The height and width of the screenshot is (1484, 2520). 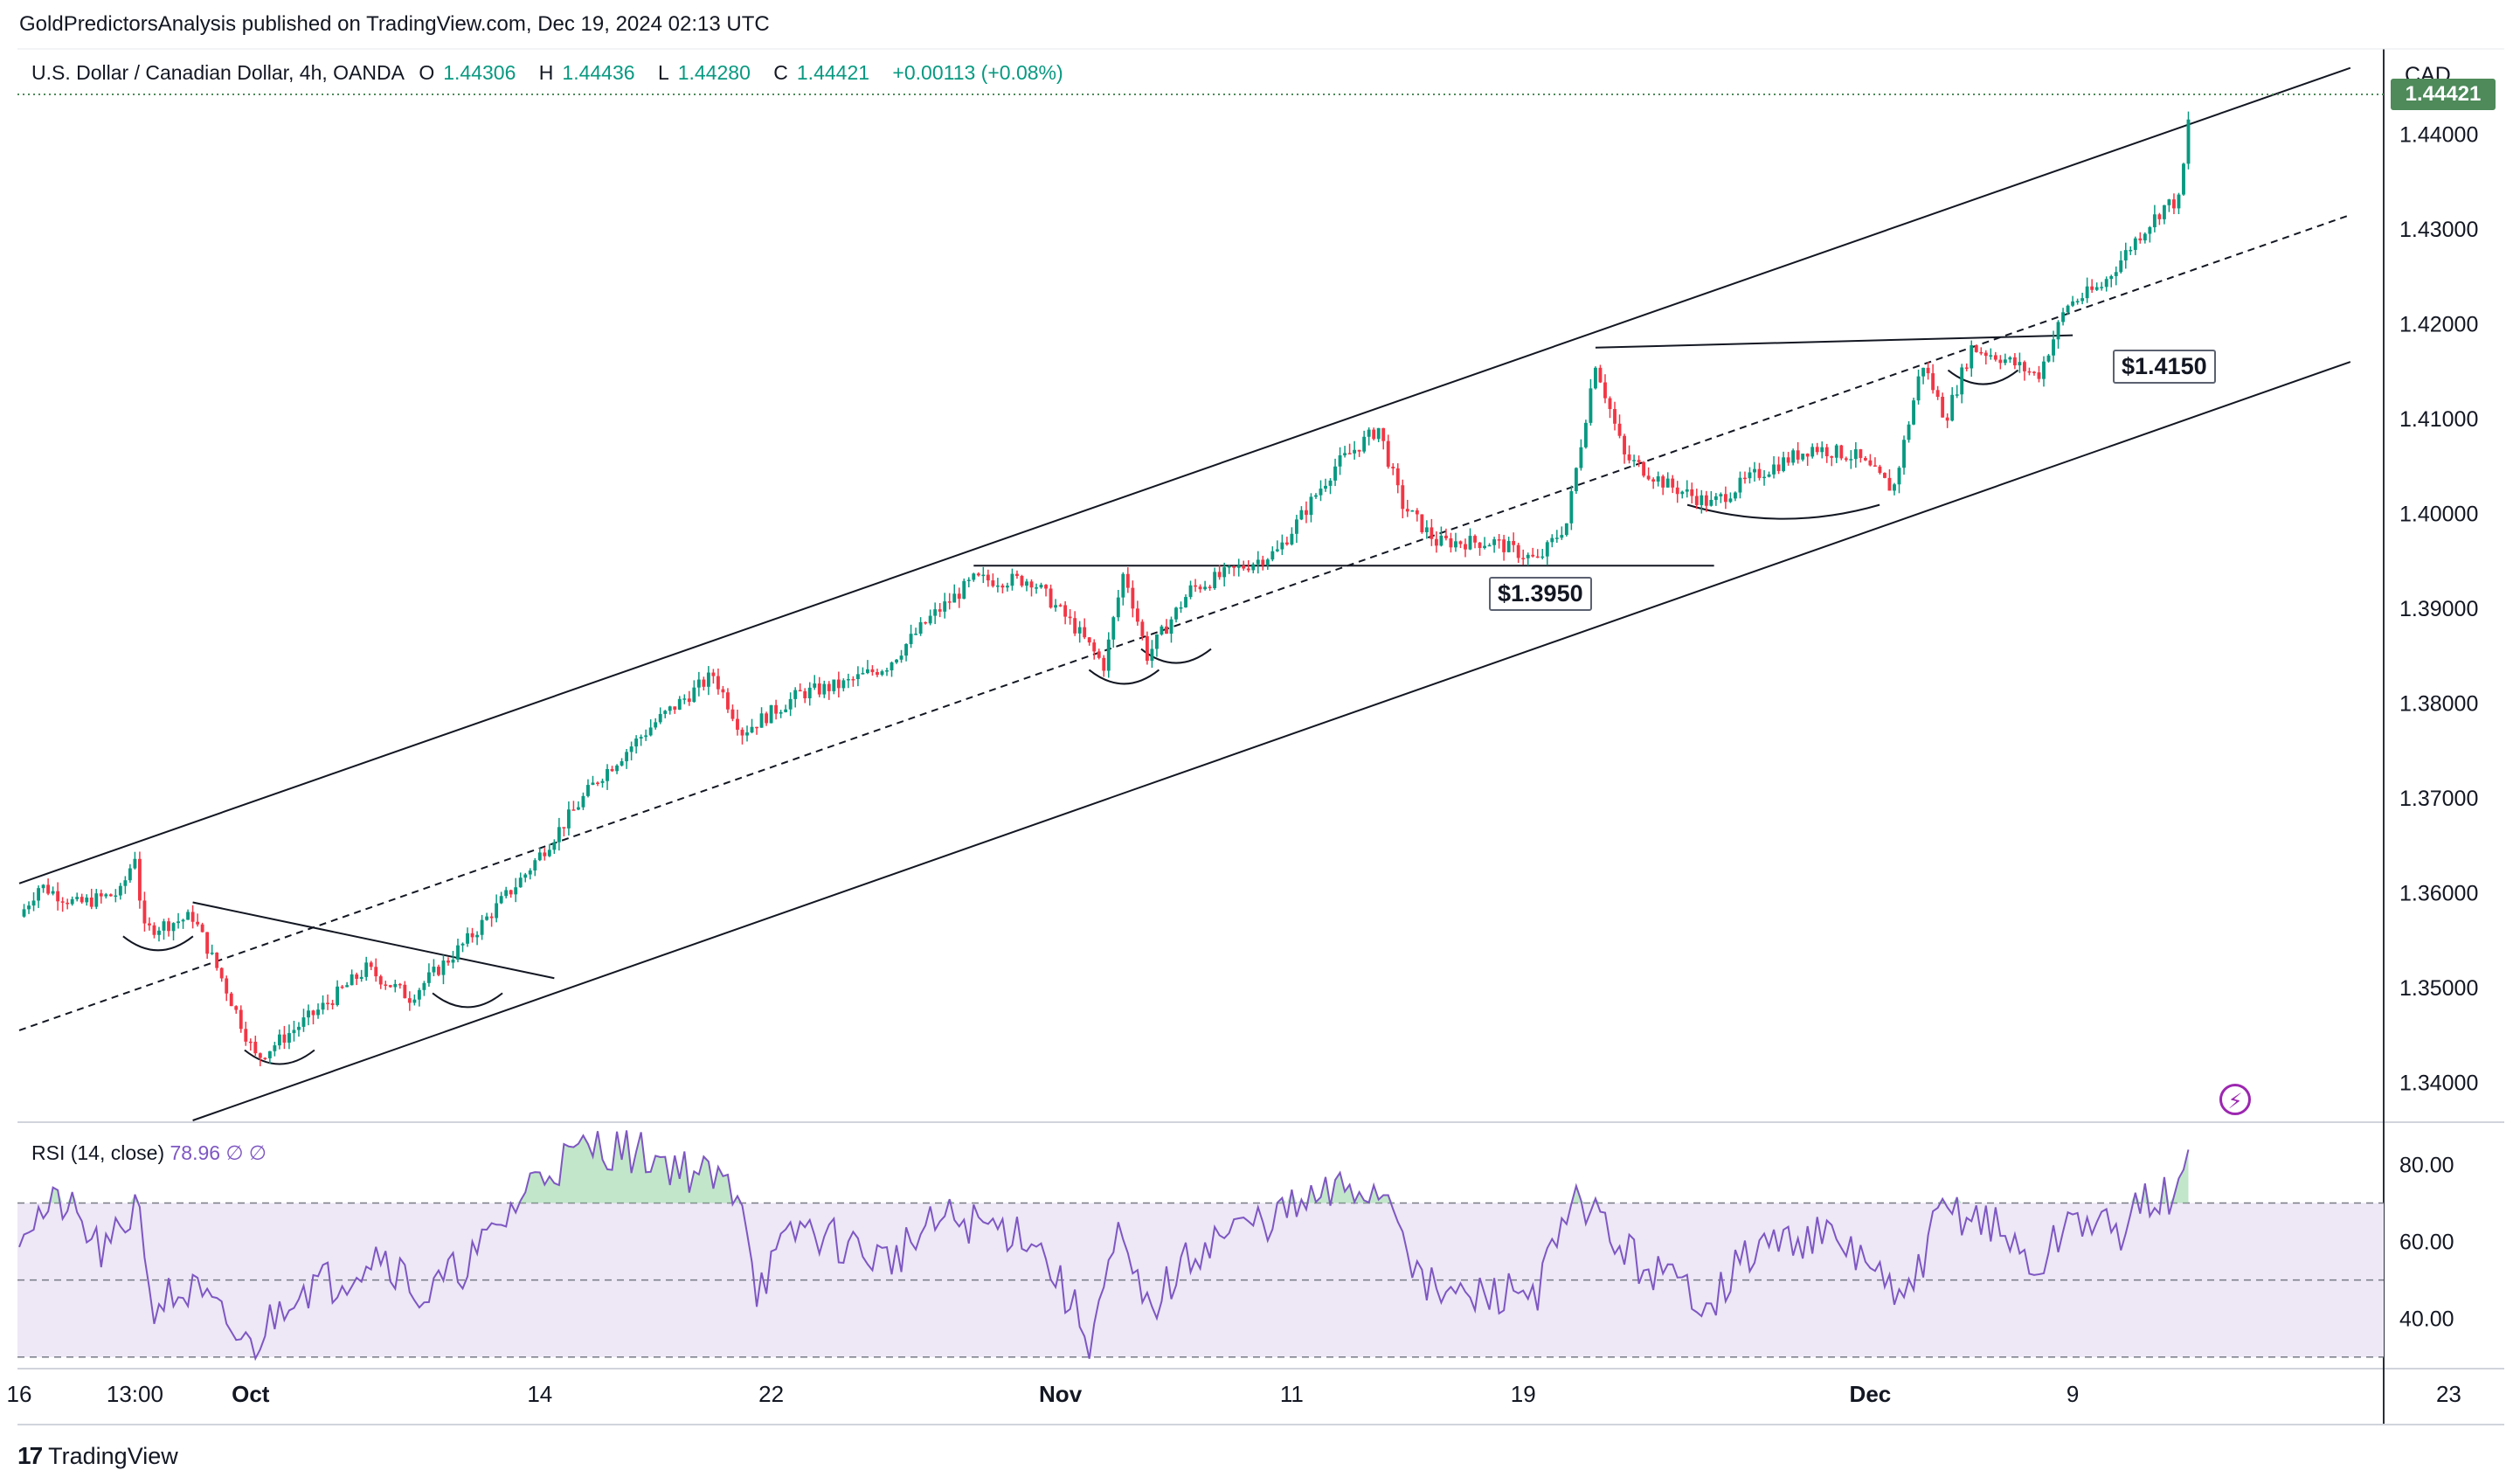 I want to click on low-value: 1.44280, so click(x=714, y=72).